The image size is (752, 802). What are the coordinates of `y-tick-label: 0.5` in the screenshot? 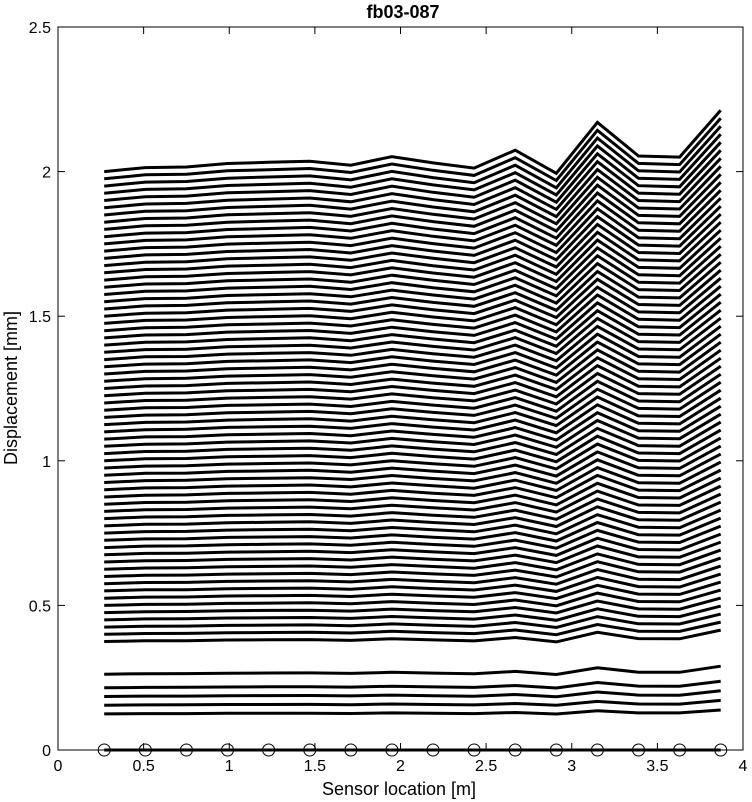 It's located at (40, 606).